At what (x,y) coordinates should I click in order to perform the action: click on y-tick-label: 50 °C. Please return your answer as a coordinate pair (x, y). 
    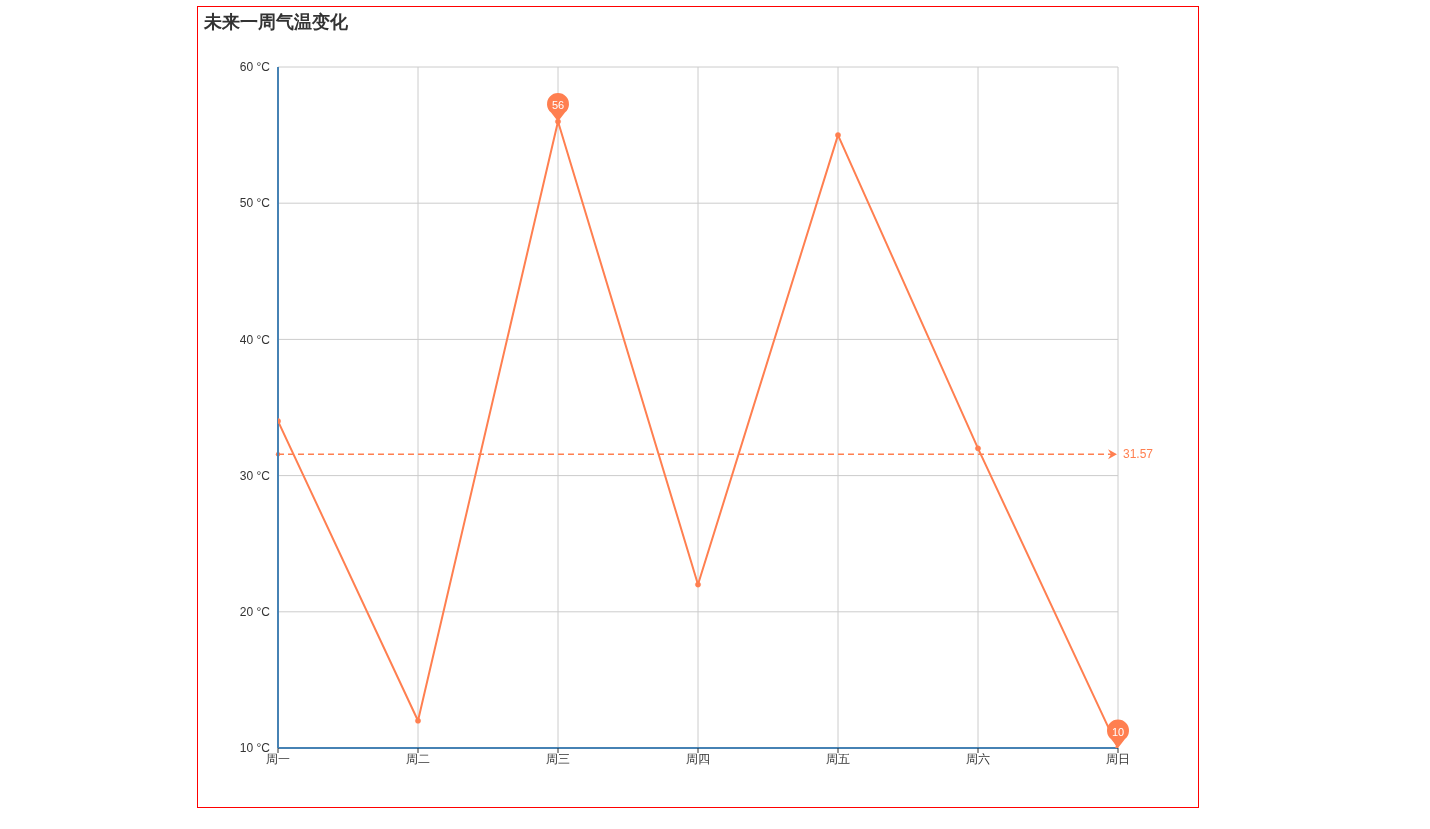
    Looking at the image, I should click on (255, 203).